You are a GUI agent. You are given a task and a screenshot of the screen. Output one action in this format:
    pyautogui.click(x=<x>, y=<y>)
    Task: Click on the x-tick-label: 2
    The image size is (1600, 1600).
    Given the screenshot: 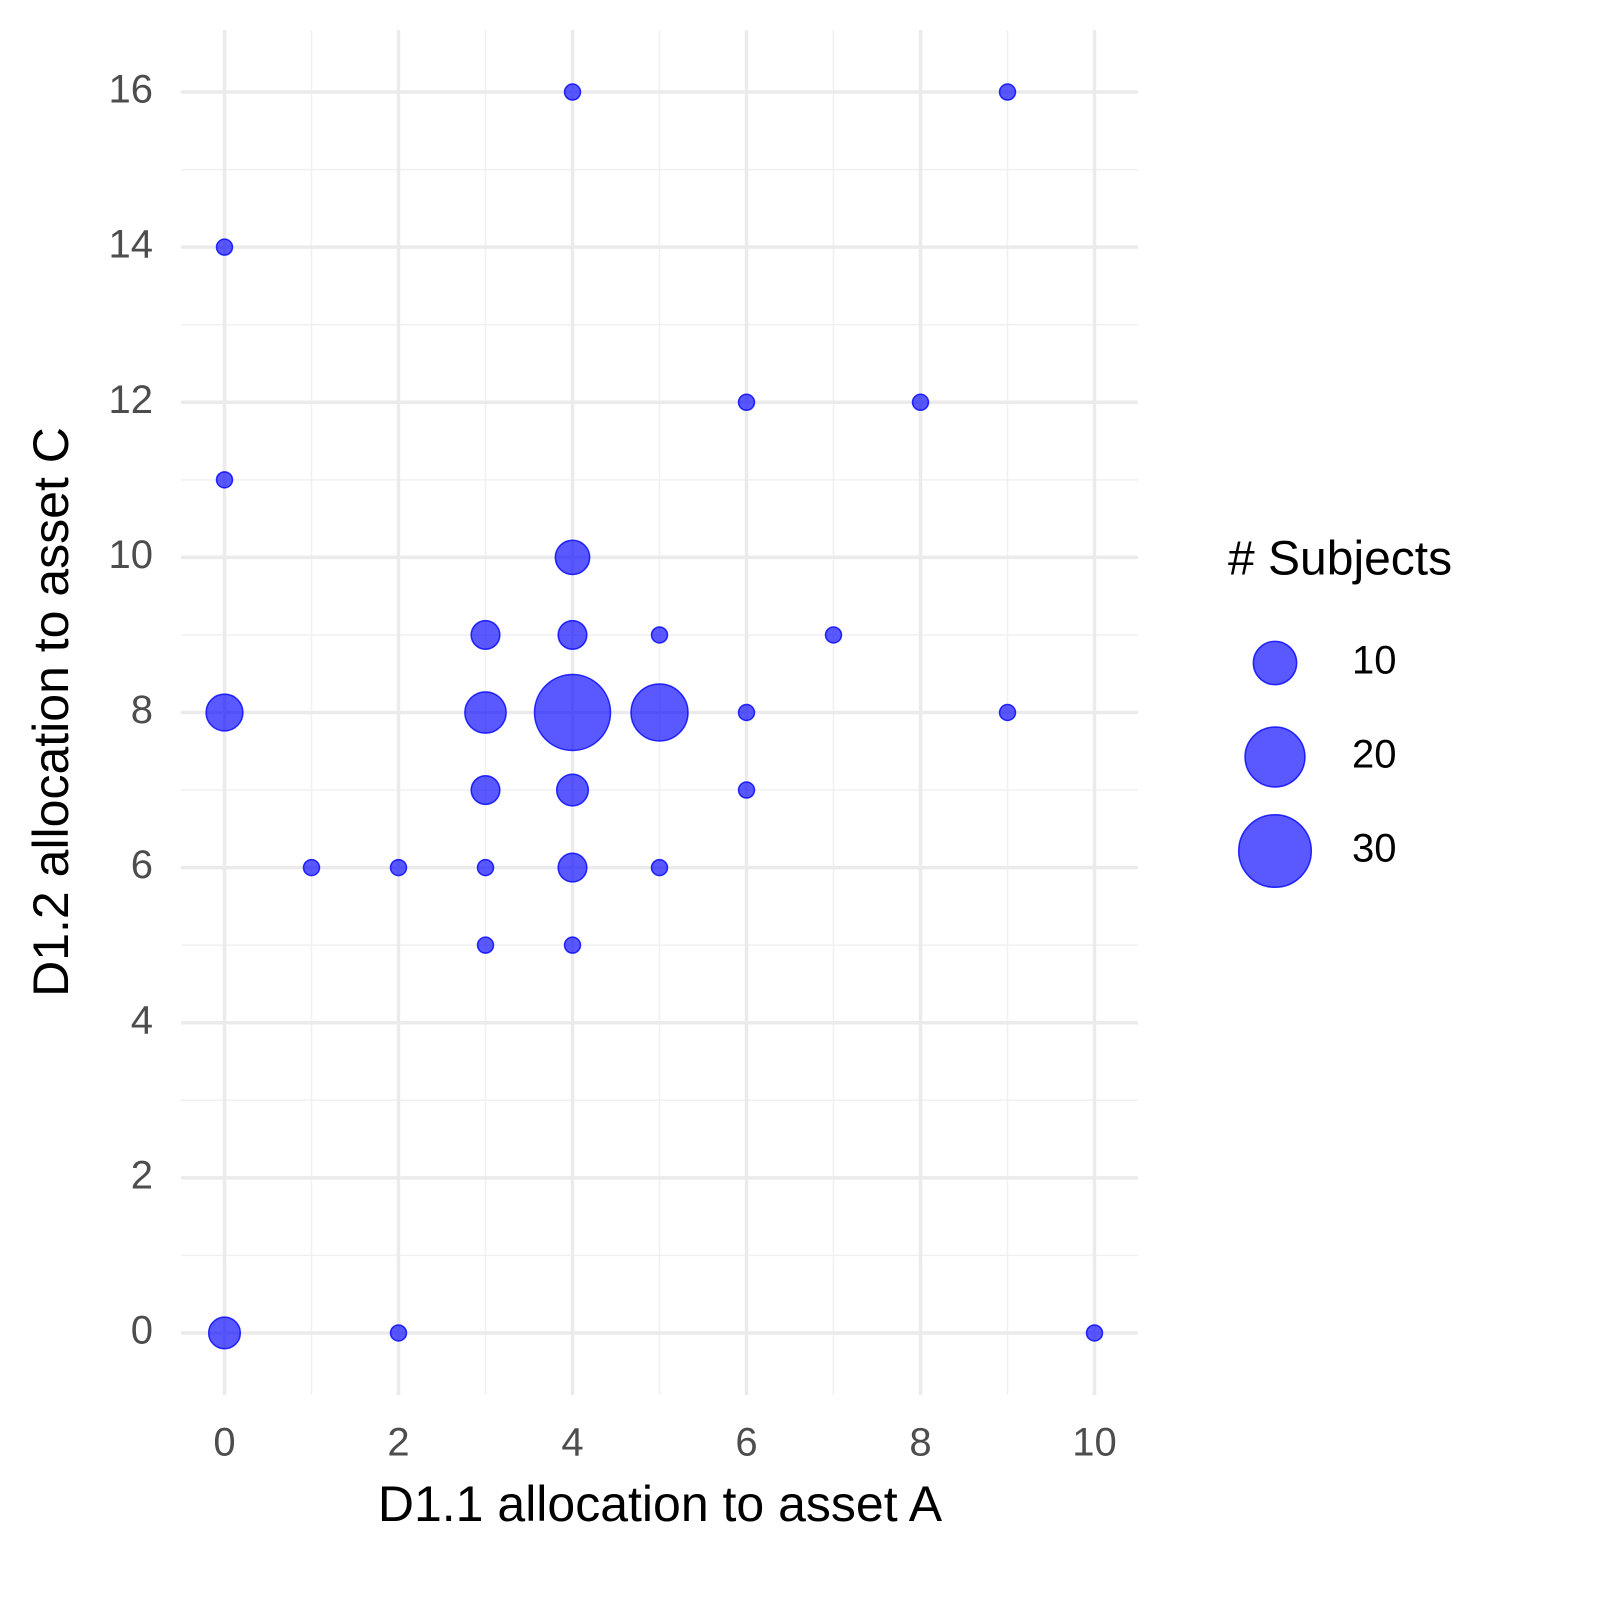 What is the action you would take?
    pyautogui.click(x=398, y=1443)
    